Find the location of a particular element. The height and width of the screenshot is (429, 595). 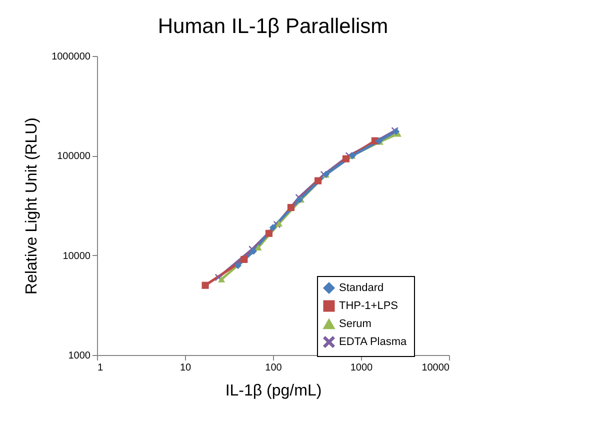

y-tick-label: 10000 is located at coordinates (76, 256).